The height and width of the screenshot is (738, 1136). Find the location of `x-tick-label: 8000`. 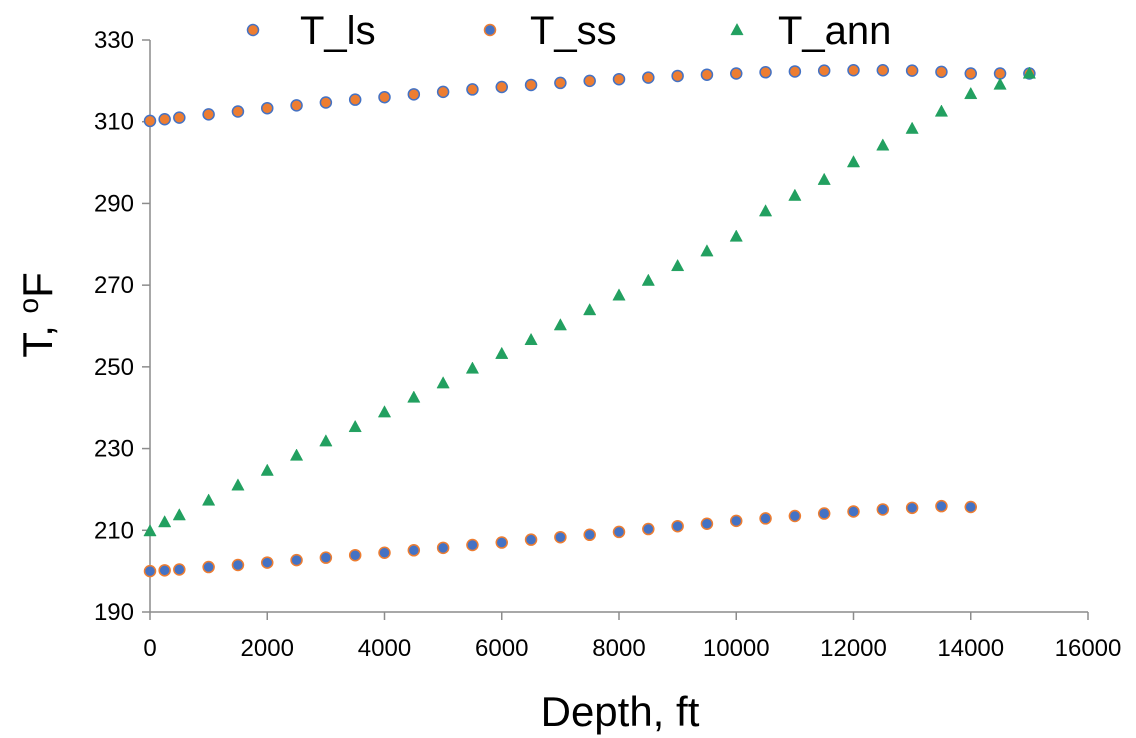

x-tick-label: 8000 is located at coordinates (618, 648).